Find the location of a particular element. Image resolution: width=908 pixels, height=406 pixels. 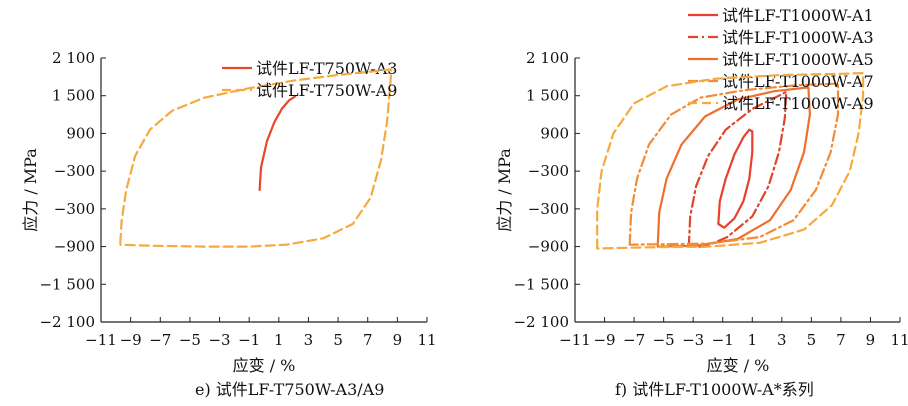

legend-label: 试件LF-T1000W-A3 is located at coordinates (798, 37).